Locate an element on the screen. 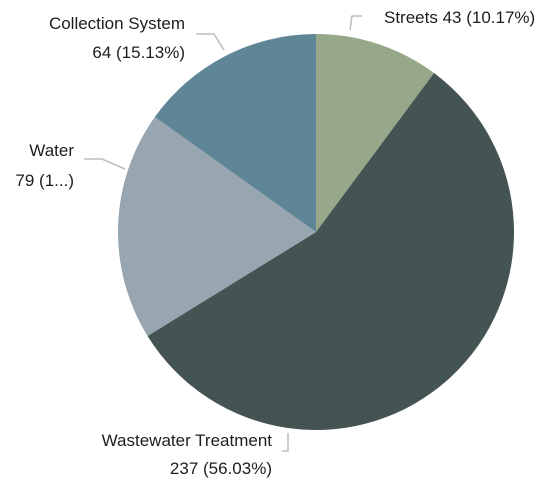 The image size is (550, 485). wastewater-label-name: Wastewater Treatment is located at coordinates (187, 440).